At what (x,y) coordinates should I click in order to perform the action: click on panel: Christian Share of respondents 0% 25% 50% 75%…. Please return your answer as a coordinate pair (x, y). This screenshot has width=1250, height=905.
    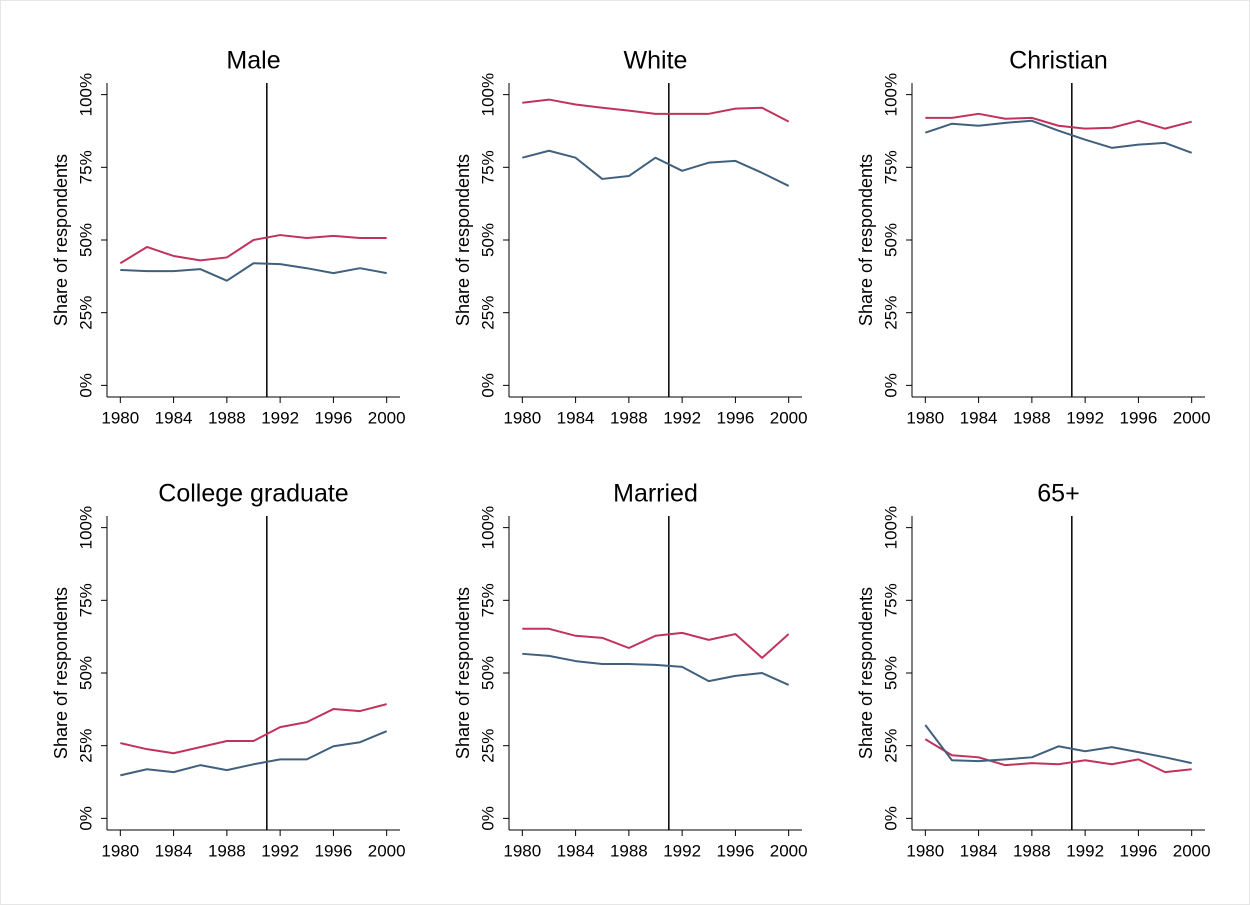
    Looking at the image, I should click on (1033, 237).